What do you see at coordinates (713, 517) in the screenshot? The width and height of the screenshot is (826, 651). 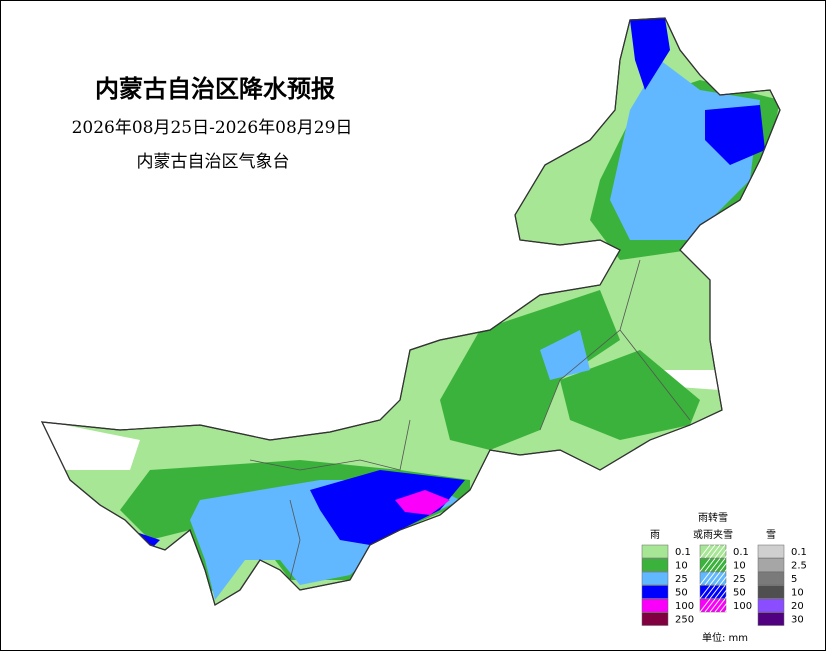 I see `legend-group-title: 雨转雪` at bounding box center [713, 517].